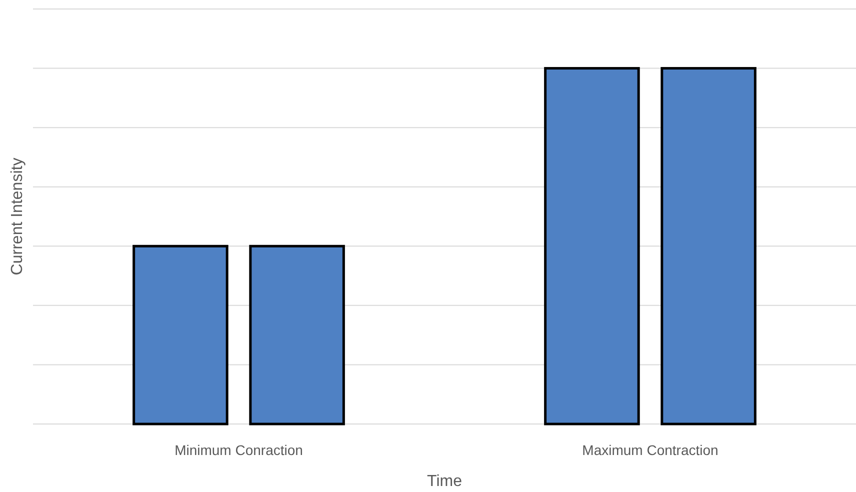 The height and width of the screenshot is (492, 856). Describe the element at coordinates (238, 450) in the screenshot. I see `x-tick-label: Minimum Conraction` at that location.